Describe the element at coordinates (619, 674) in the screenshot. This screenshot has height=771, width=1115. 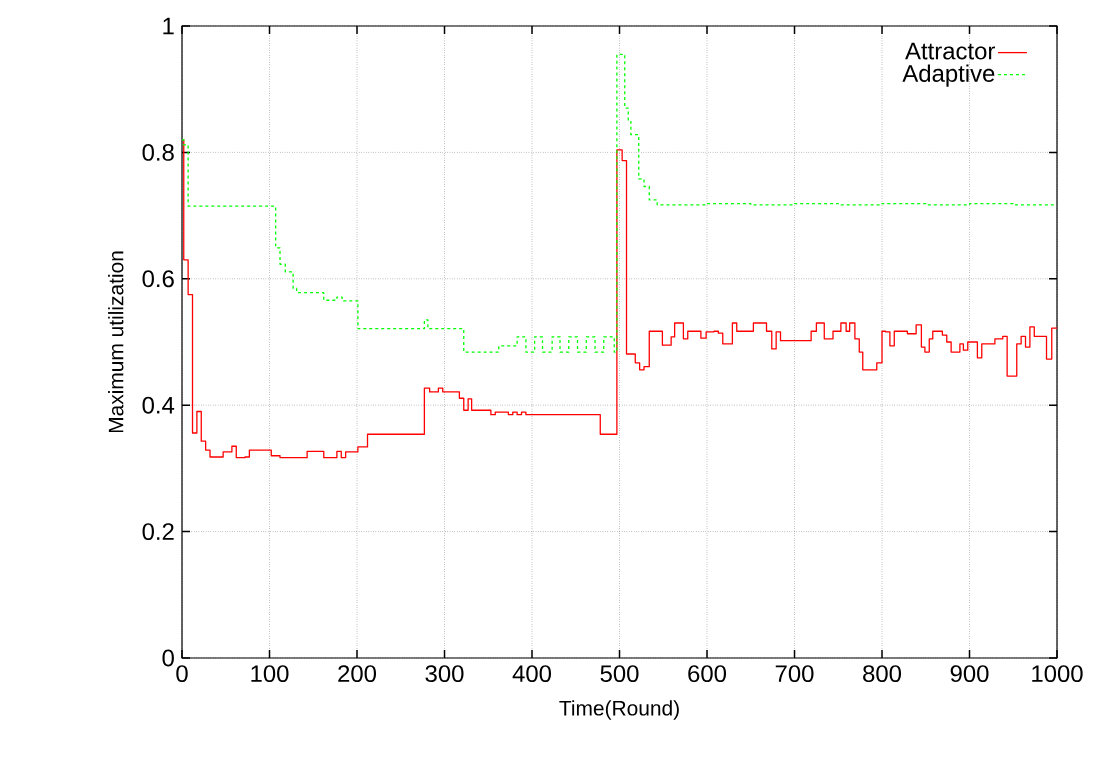
I see `x-tick-label: 500` at that location.